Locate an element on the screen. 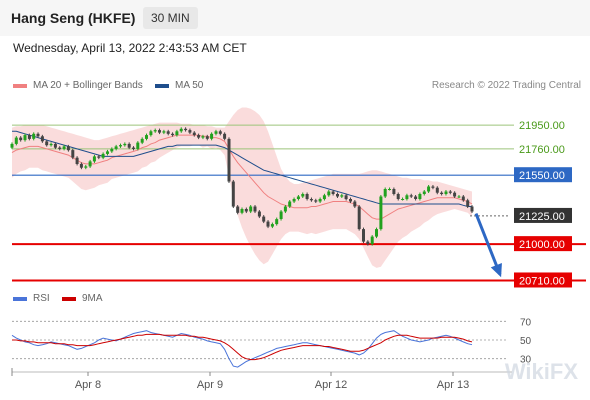  level-label-21225.00: 21225.00 is located at coordinates (542, 217).